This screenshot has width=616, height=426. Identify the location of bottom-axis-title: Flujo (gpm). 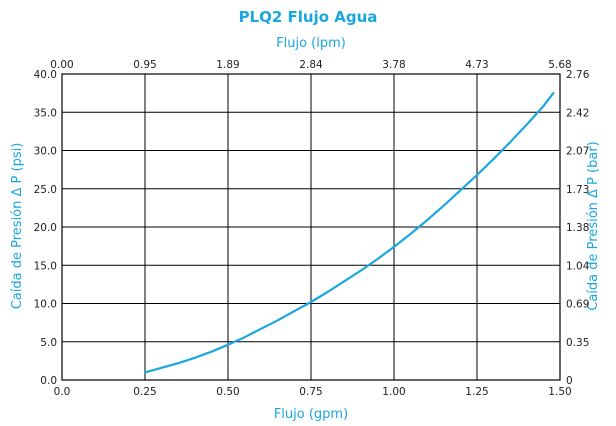
(311, 414).